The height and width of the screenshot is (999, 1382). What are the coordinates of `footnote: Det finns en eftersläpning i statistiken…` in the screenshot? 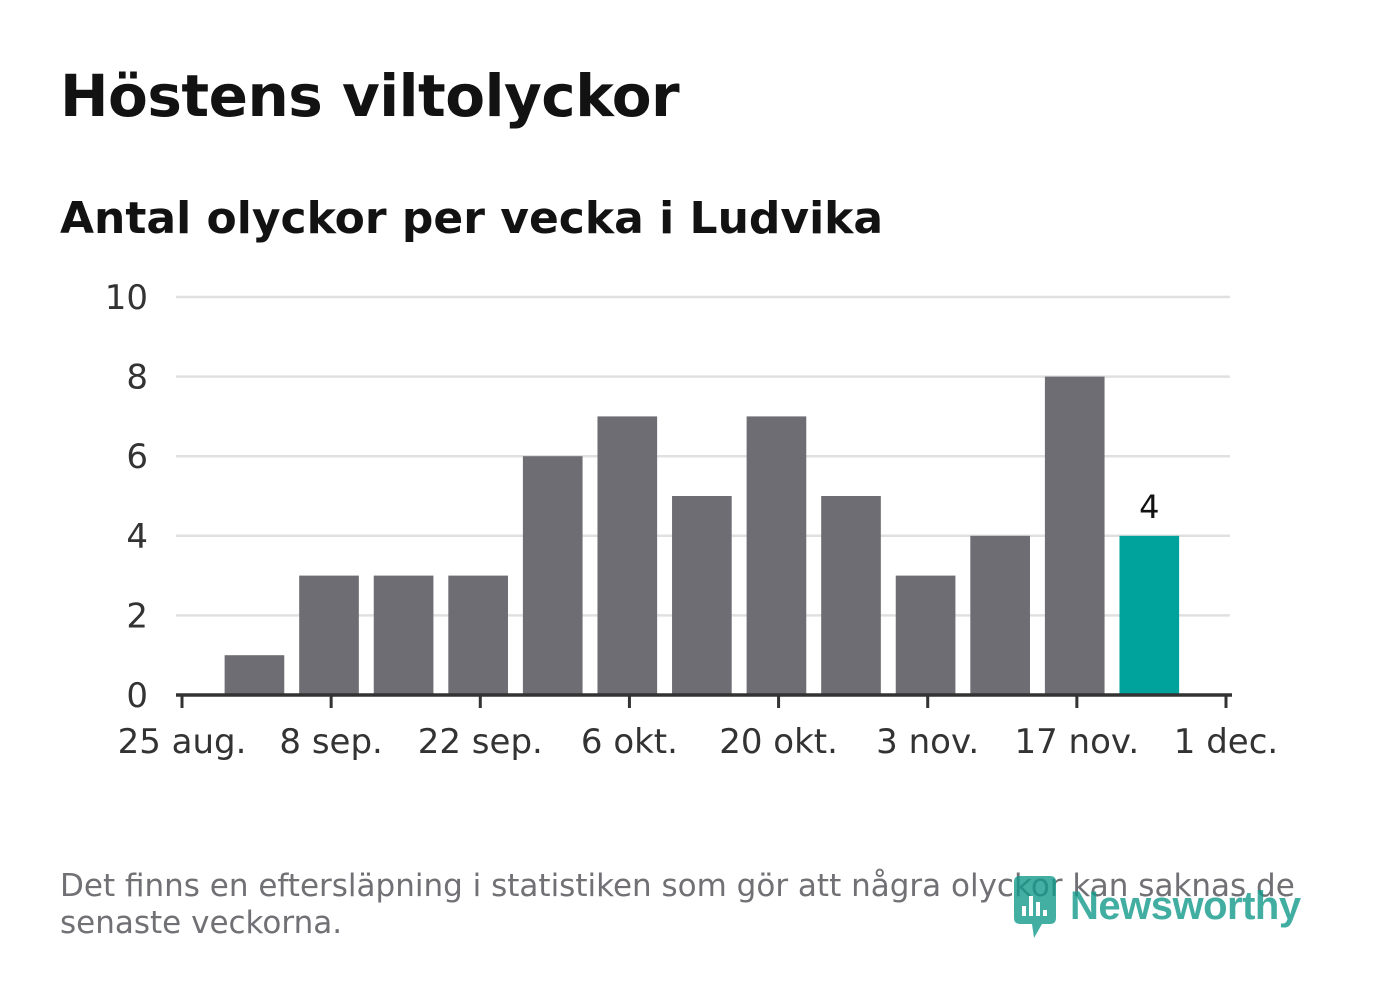 It's located at (677, 904).